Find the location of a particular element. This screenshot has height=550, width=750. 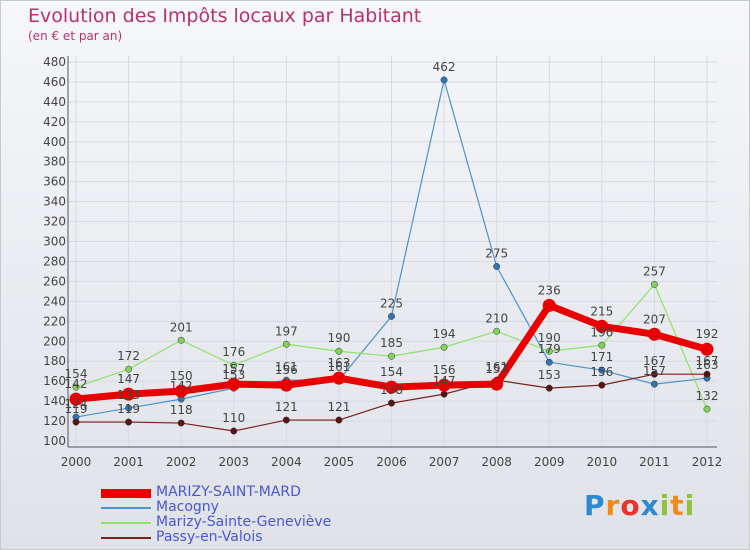

data-label: 207 is located at coordinates (654, 319).